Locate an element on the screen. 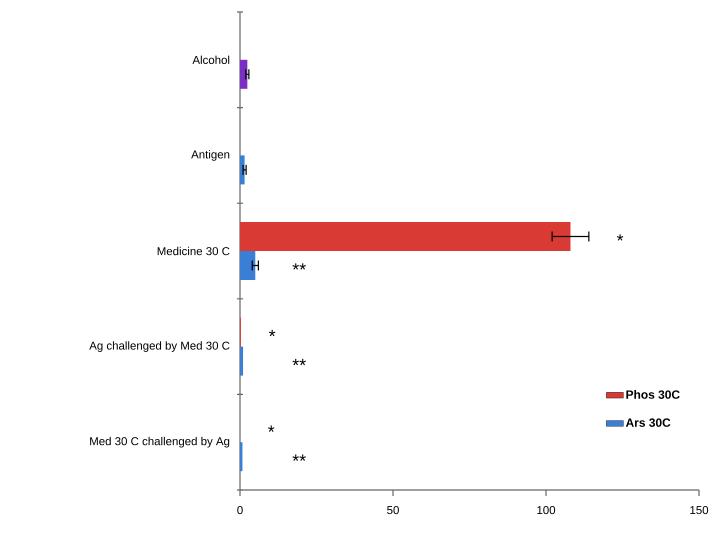  y-tick-label: Alcohol is located at coordinates (211, 60).